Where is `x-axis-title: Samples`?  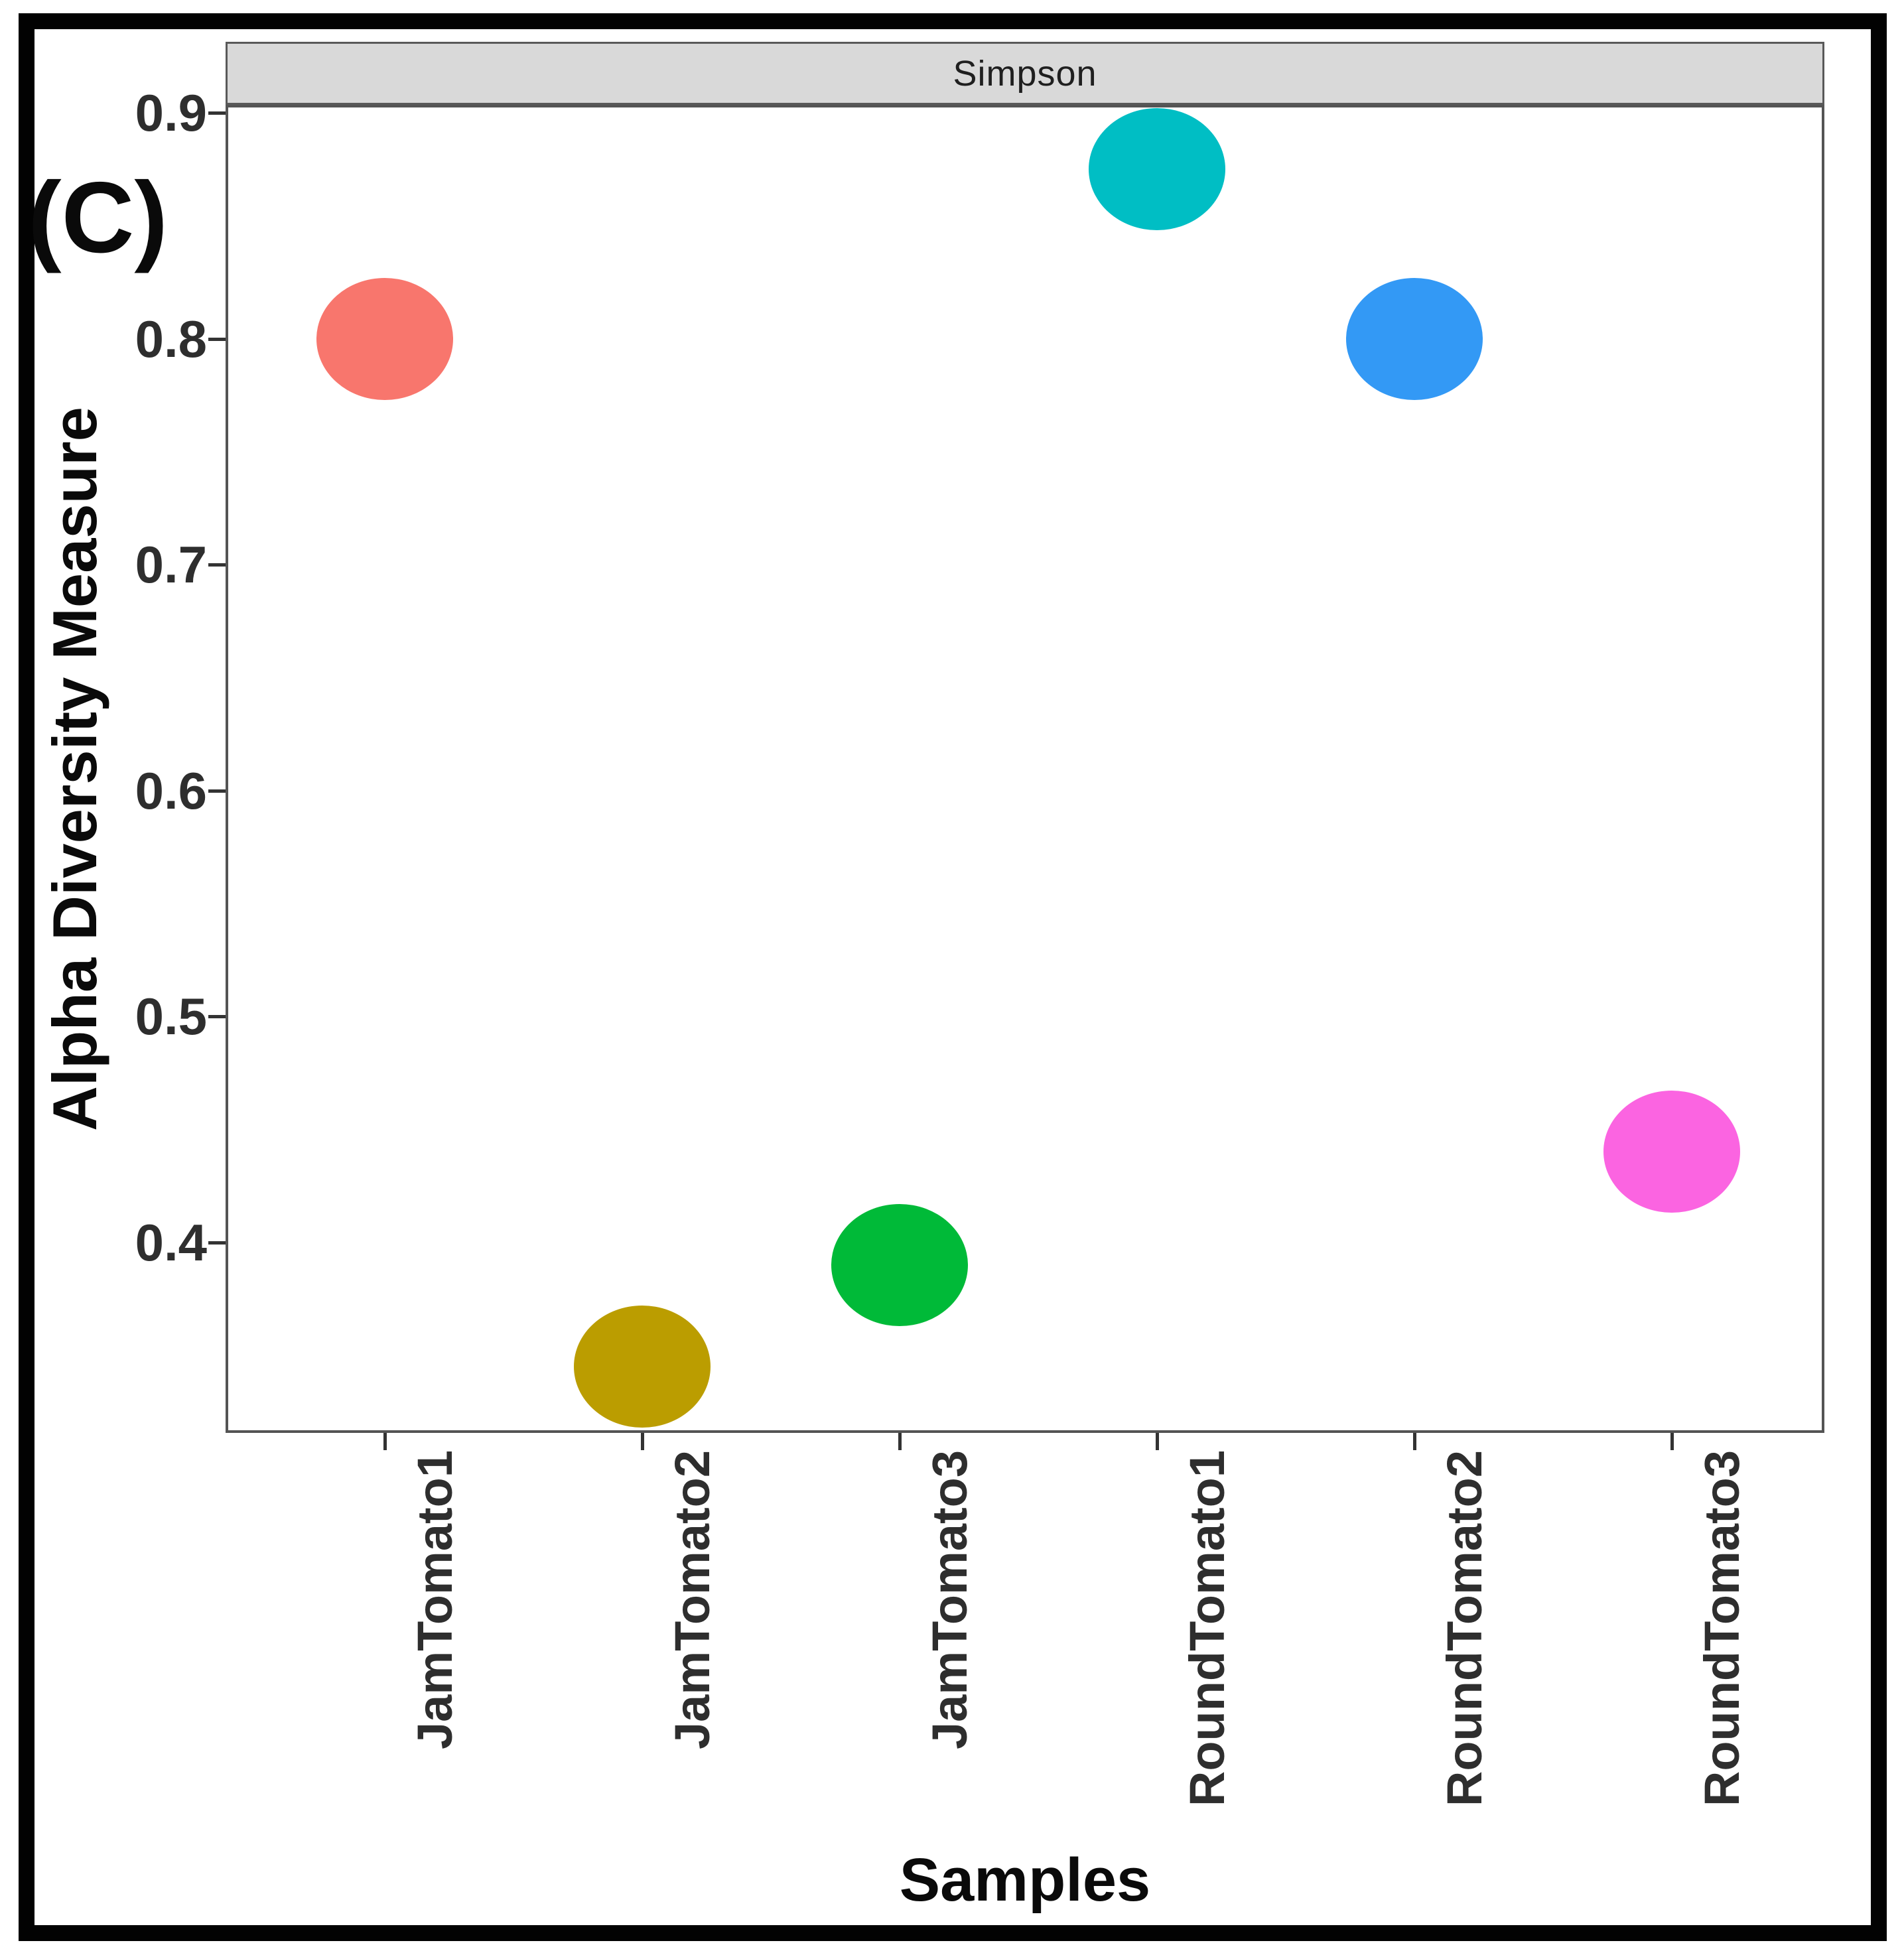 x-axis-title: Samples is located at coordinates (1025, 1880).